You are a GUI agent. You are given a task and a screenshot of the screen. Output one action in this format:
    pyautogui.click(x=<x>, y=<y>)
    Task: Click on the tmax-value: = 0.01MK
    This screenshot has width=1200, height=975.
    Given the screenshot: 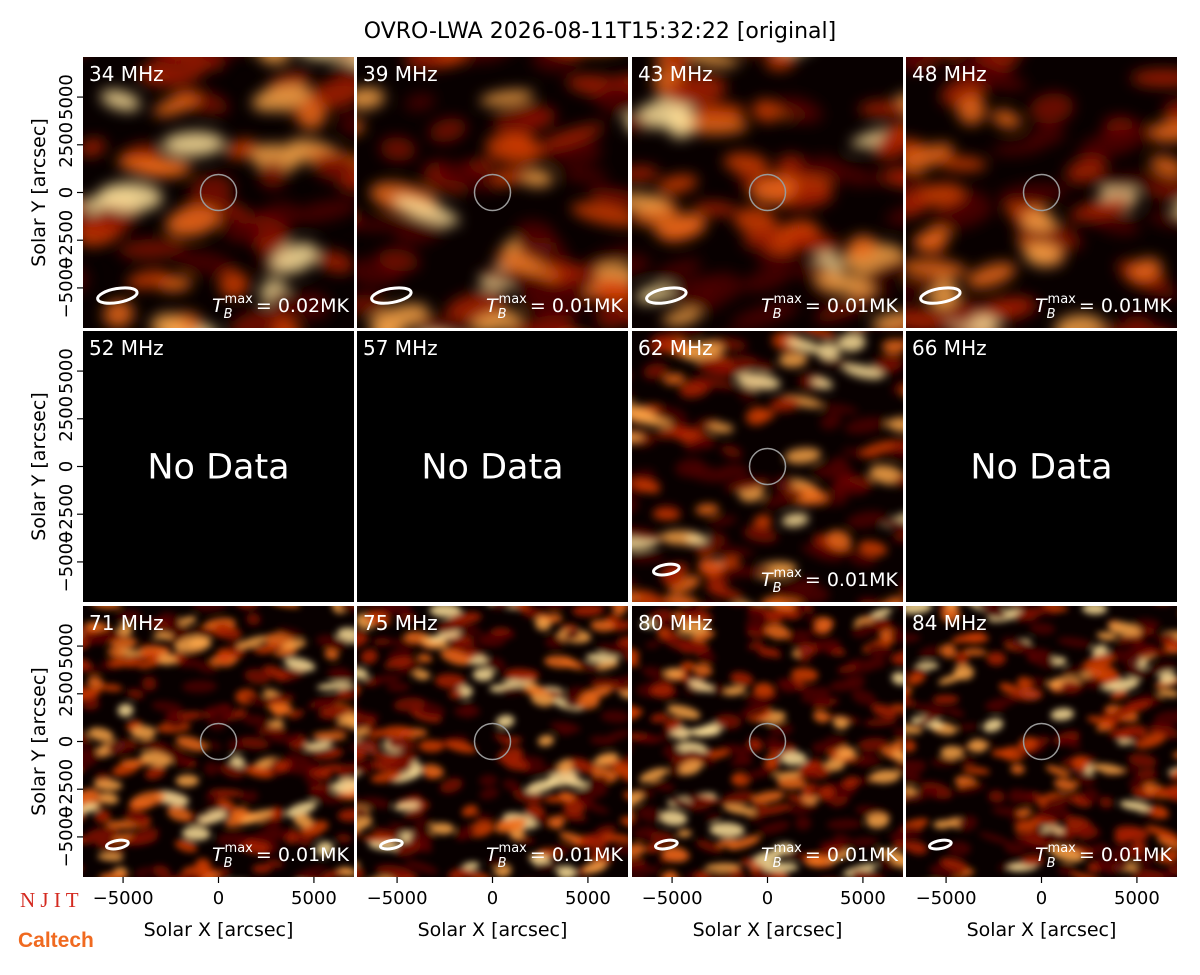 What is the action you would take?
    pyautogui.click(x=303, y=855)
    